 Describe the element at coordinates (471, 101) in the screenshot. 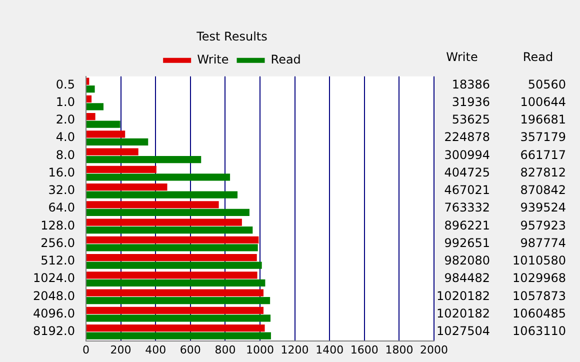

I see `text: 31936` at that location.